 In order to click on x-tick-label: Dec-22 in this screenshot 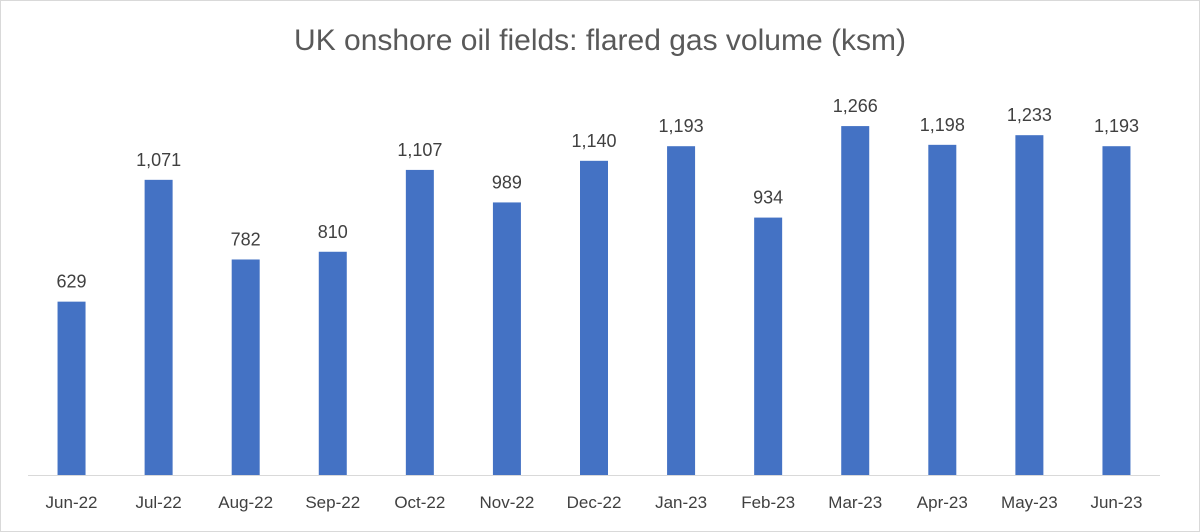, I will do `click(594, 502)`.